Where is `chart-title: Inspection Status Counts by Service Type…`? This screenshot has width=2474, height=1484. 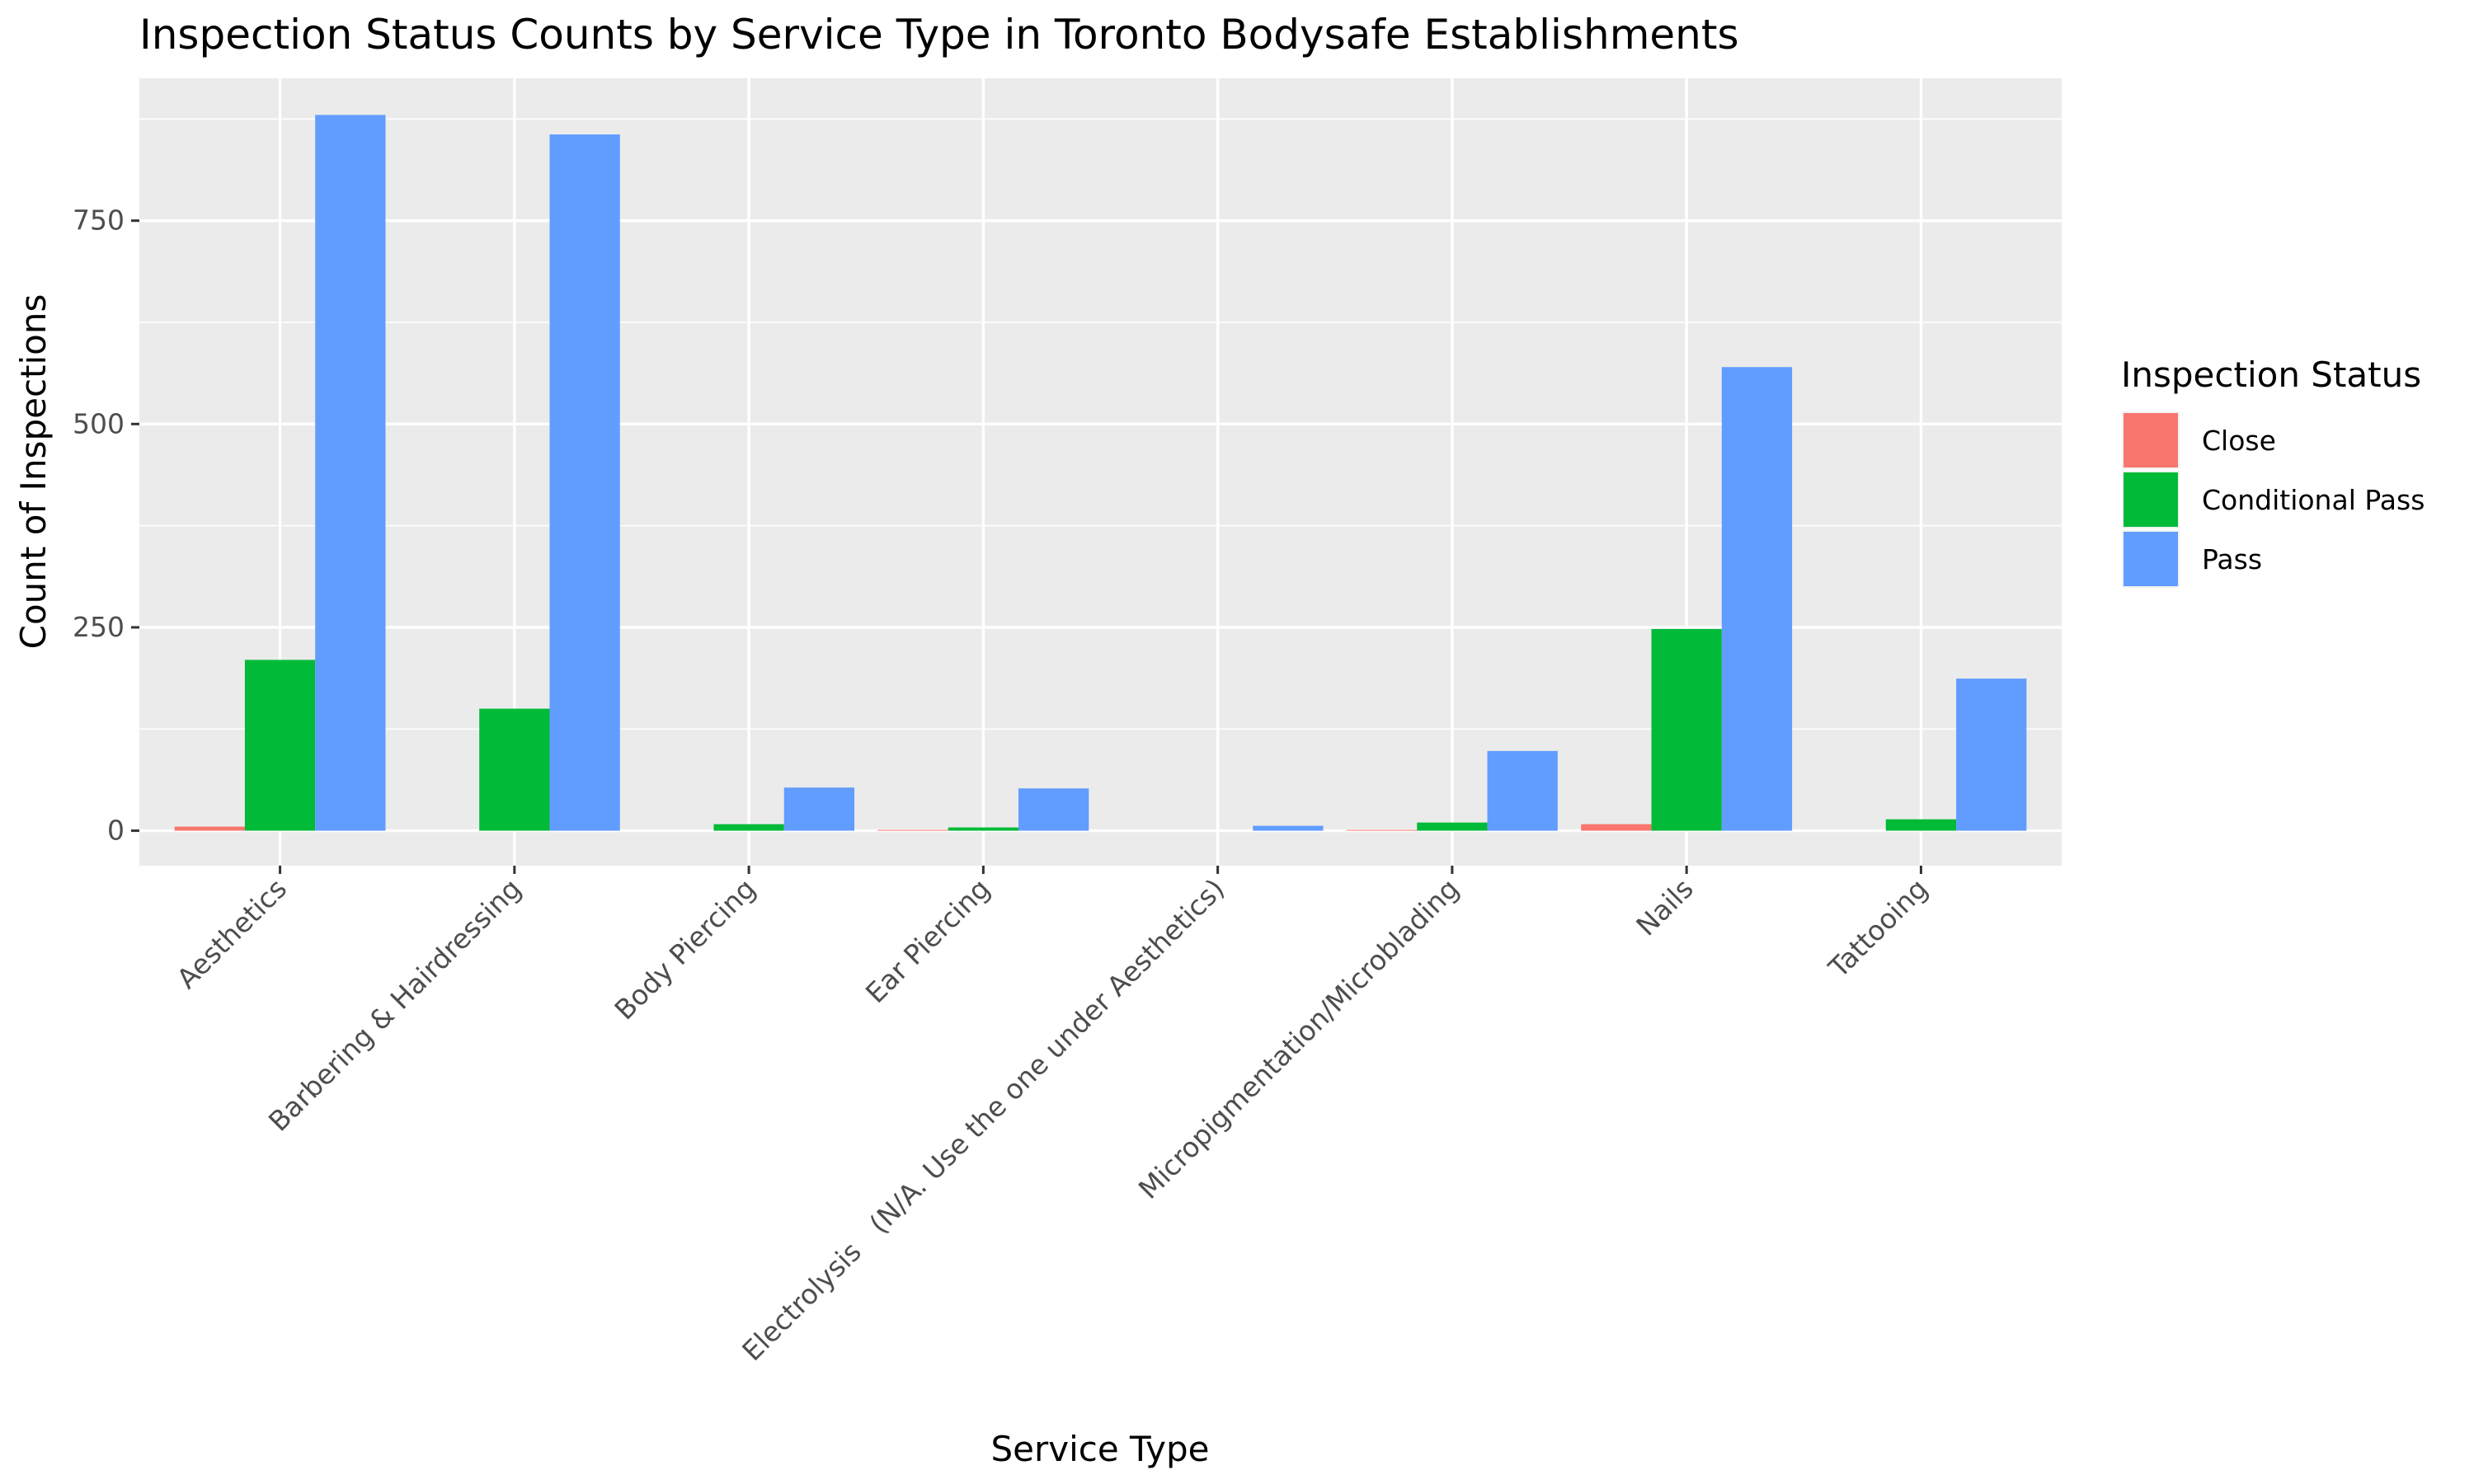
chart-title: Inspection Status Counts by Service Type… is located at coordinates (939, 35).